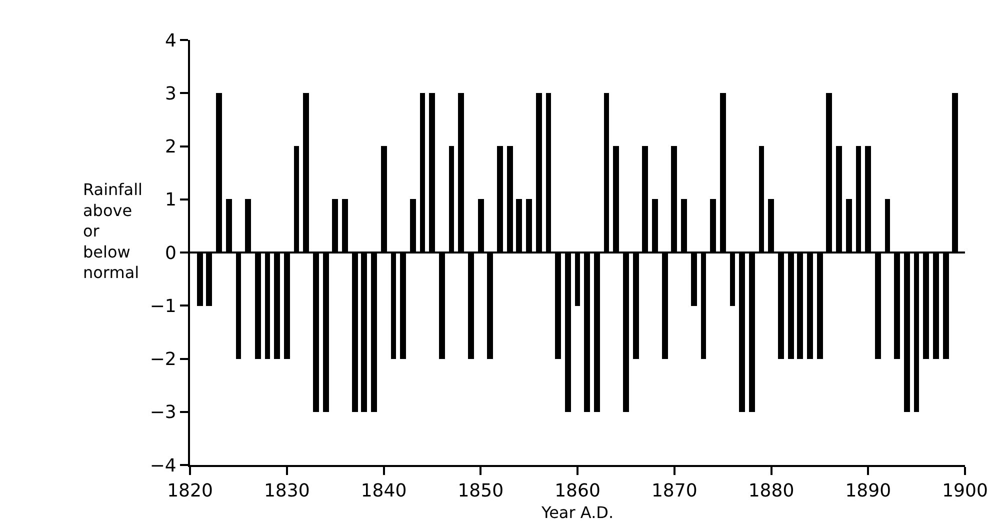 Image resolution: width=1000 pixels, height=531 pixels. I want to click on x-tick-label: 1890, so click(868, 491).